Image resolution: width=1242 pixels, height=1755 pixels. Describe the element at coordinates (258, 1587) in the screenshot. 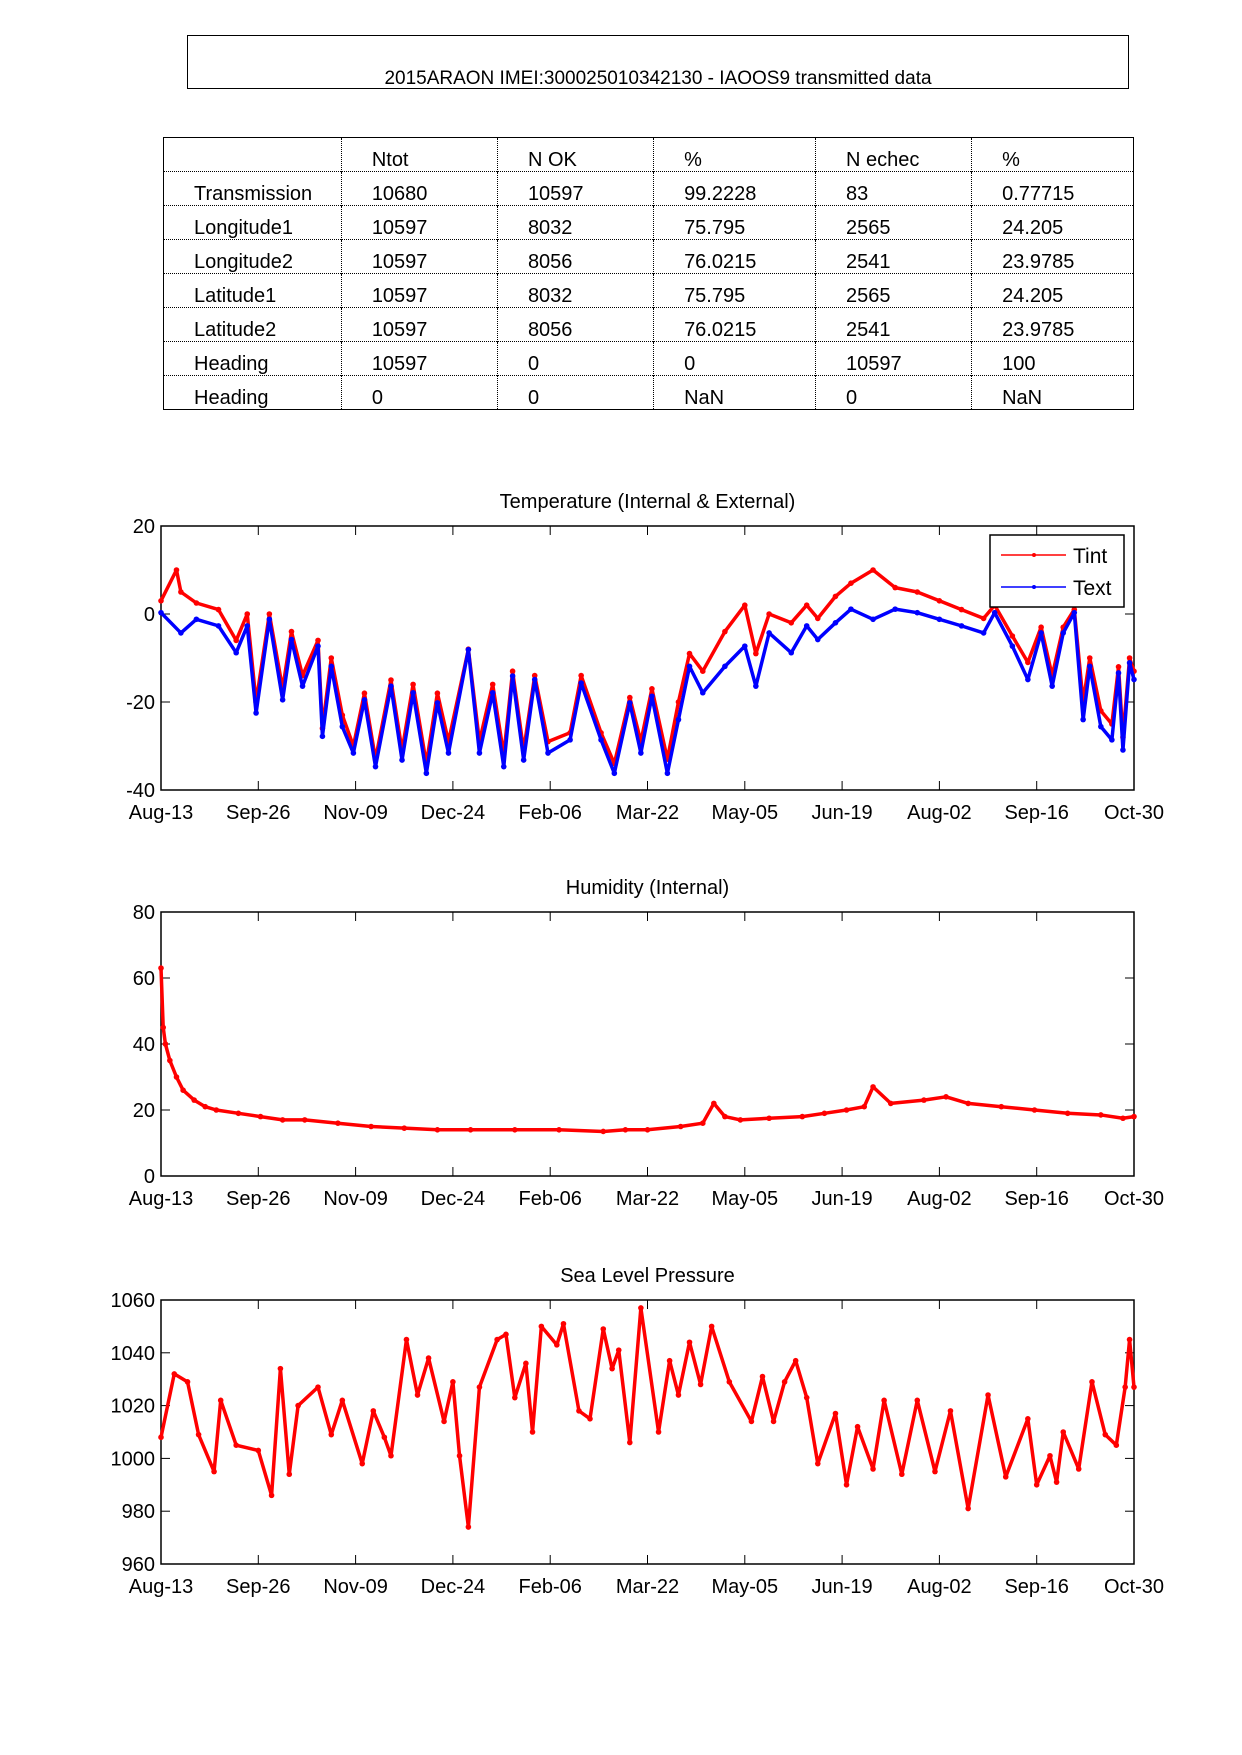

I see `x-tick-label: Sep-26` at that location.